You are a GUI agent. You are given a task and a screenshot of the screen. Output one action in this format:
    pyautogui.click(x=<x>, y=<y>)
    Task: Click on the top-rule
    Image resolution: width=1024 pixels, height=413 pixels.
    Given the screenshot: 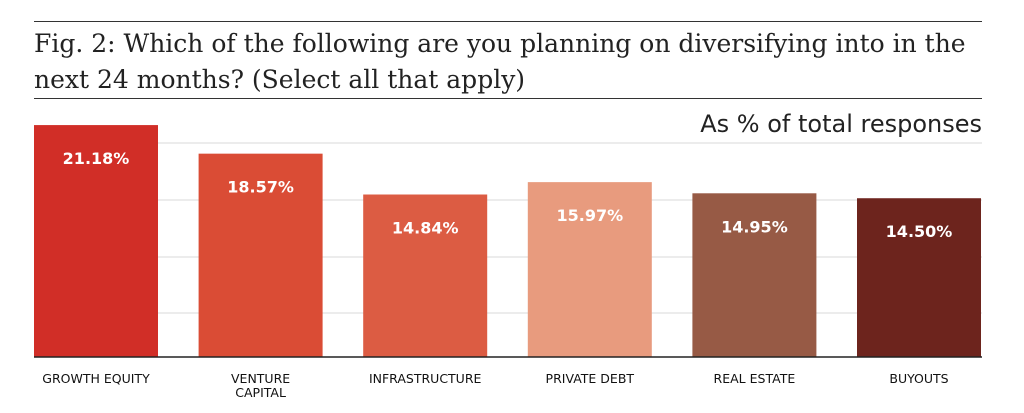 What is the action you would take?
    pyautogui.click(x=508, y=21)
    